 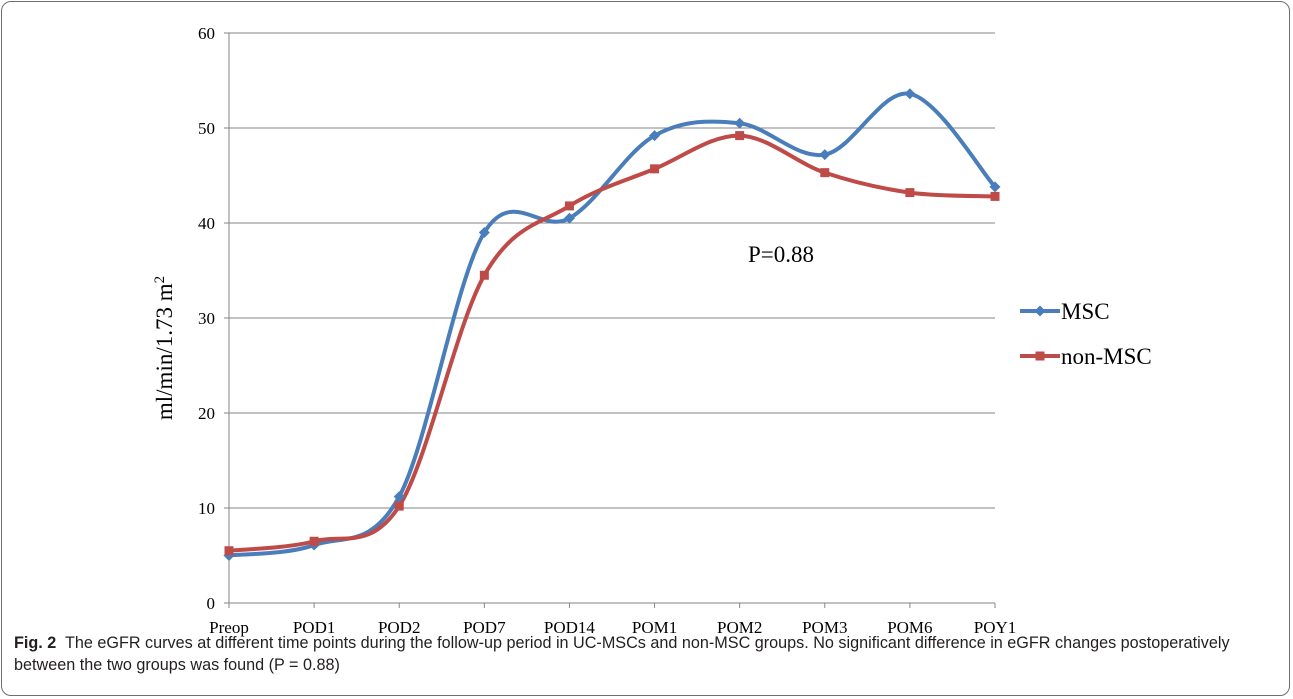 I want to click on x-tick-label: POD1, so click(x=314, y=627).